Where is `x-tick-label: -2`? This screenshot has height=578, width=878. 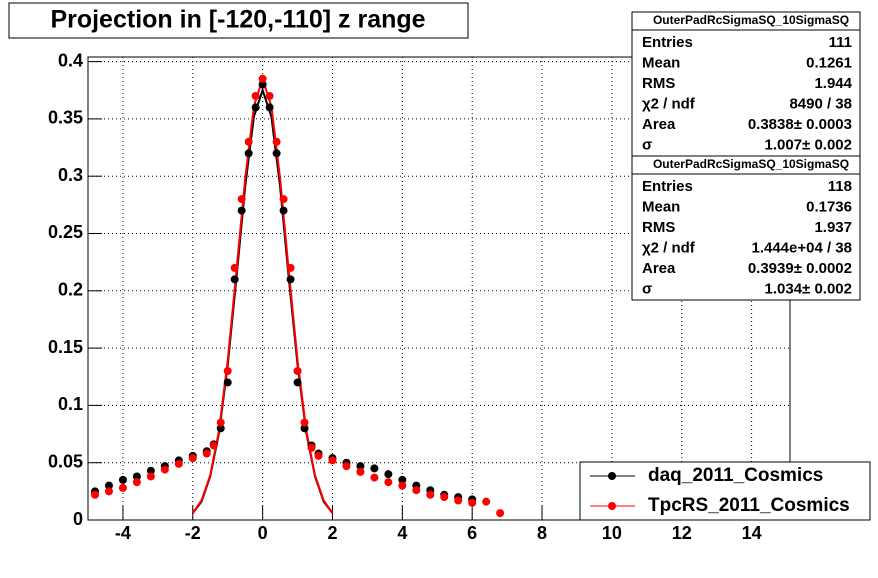 x-tick-label: -2 is located at coordinates (193, 533).